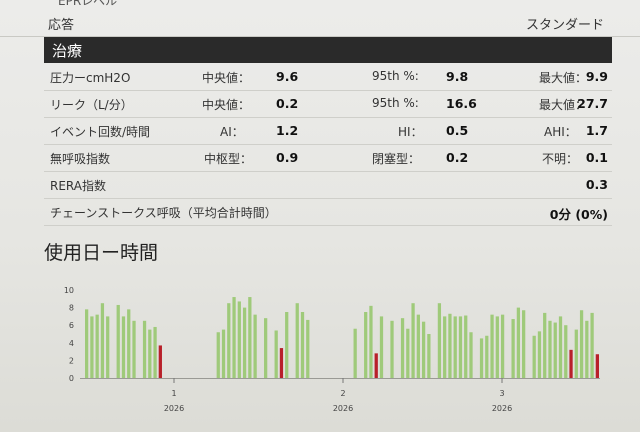 This screenshot has height=432, width=640. What do you see at coordinates (320, 18) in the screenshot?
I see `response-row: EPRレベル 応答 スタンダード` at bounding box center [320, 18].